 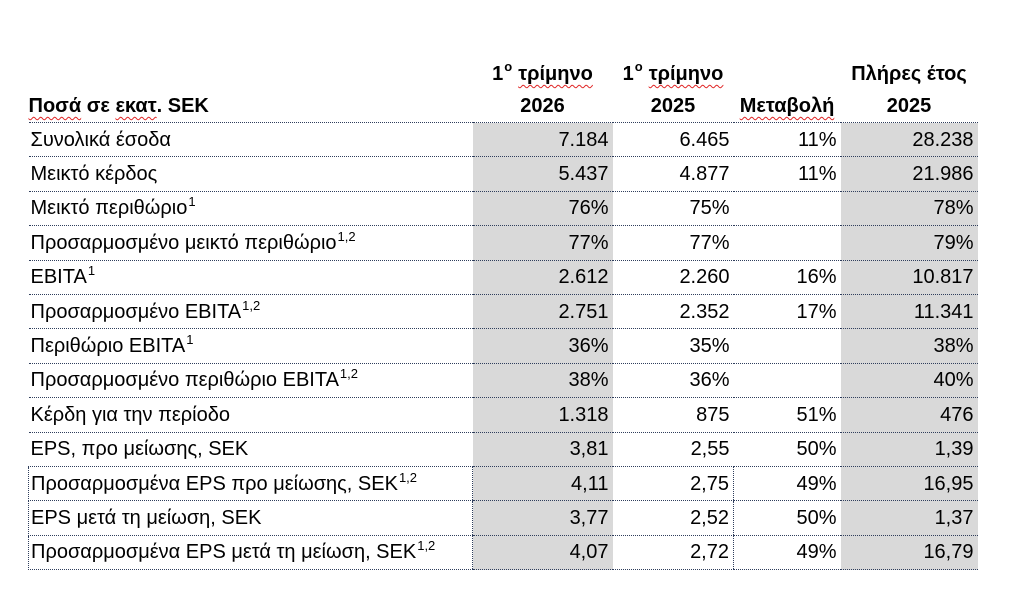 What do you see at coordinates (94, 174) in the screenshot?
I see `row-label: Μεικτό κέρδος` at bounding box center [94, 174].